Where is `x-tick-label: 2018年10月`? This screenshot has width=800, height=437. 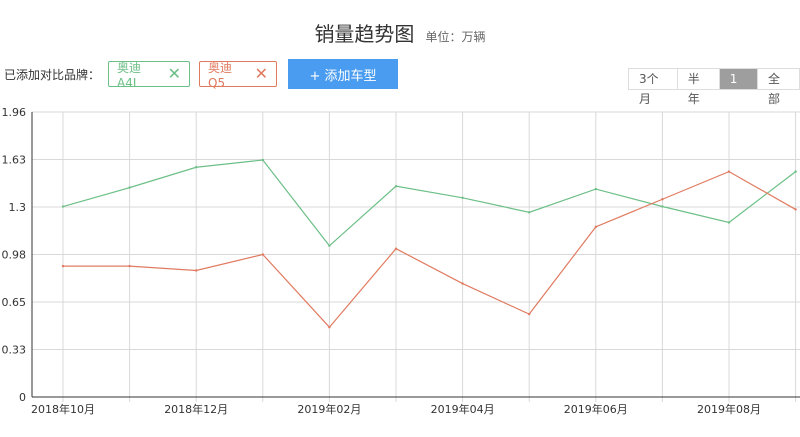 x-tick-label: 2018年10月 is located at coordinates (63, 409).